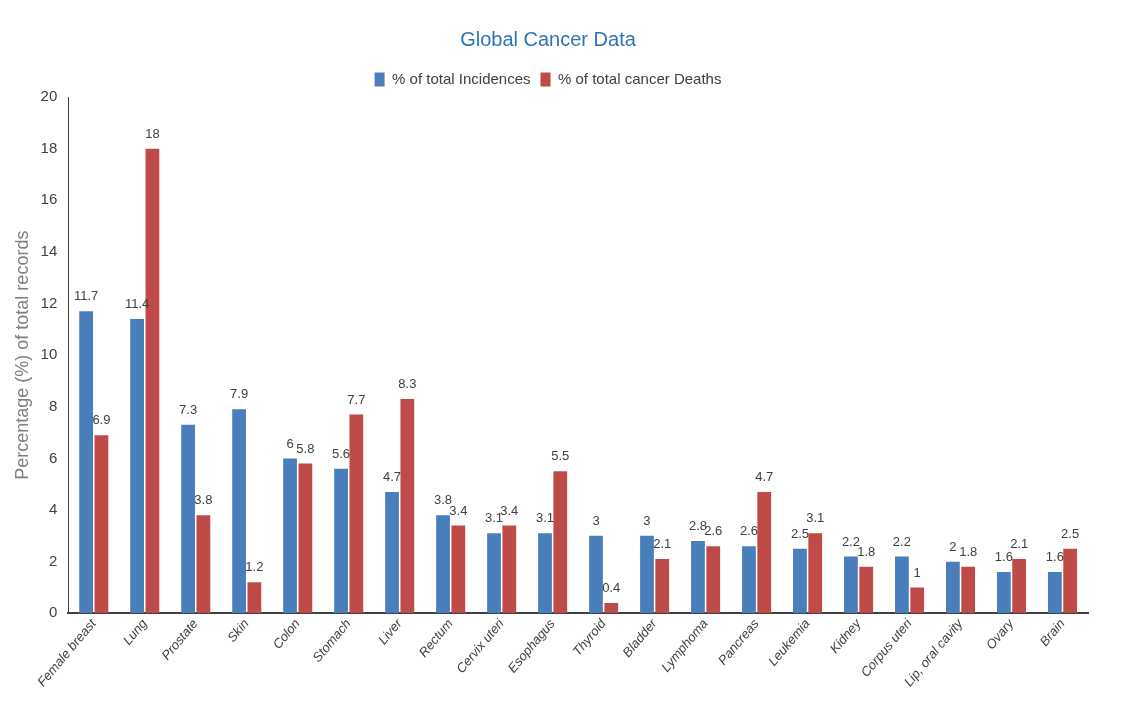 Image resolution: width=1124 pixels, height=707 pixels. I want to click on y-tick-label: 16, so click(49, 199).